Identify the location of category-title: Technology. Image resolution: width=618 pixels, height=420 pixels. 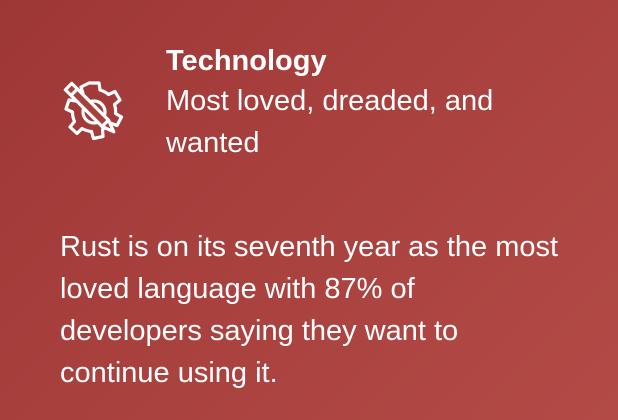
(246, 61).